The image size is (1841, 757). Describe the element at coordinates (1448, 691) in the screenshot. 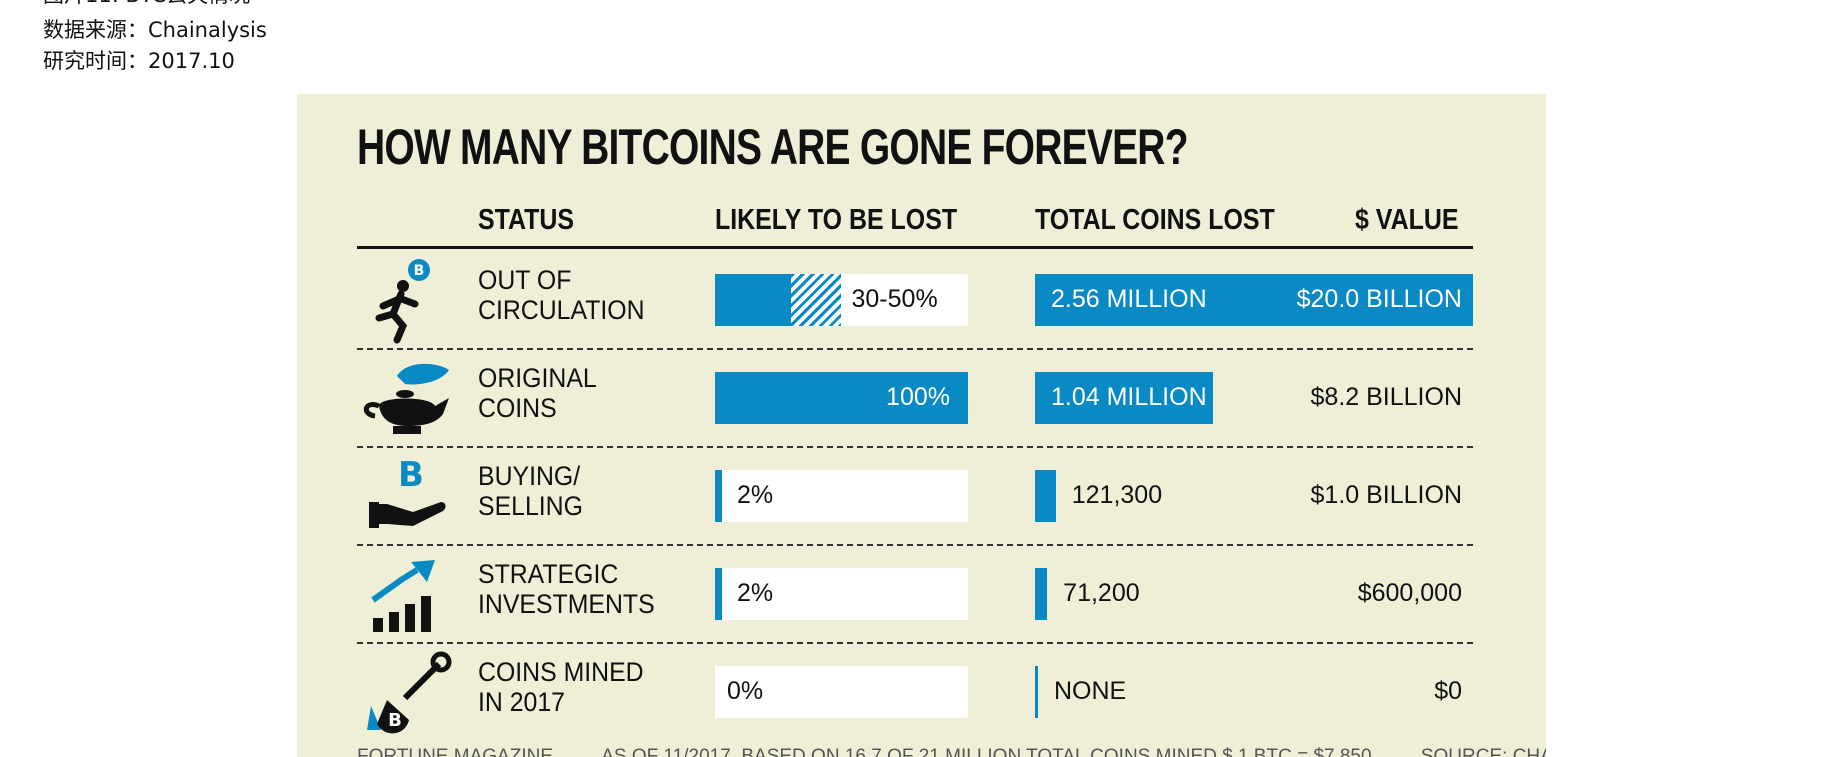

I see `dollar-value-label: $0` at that location.